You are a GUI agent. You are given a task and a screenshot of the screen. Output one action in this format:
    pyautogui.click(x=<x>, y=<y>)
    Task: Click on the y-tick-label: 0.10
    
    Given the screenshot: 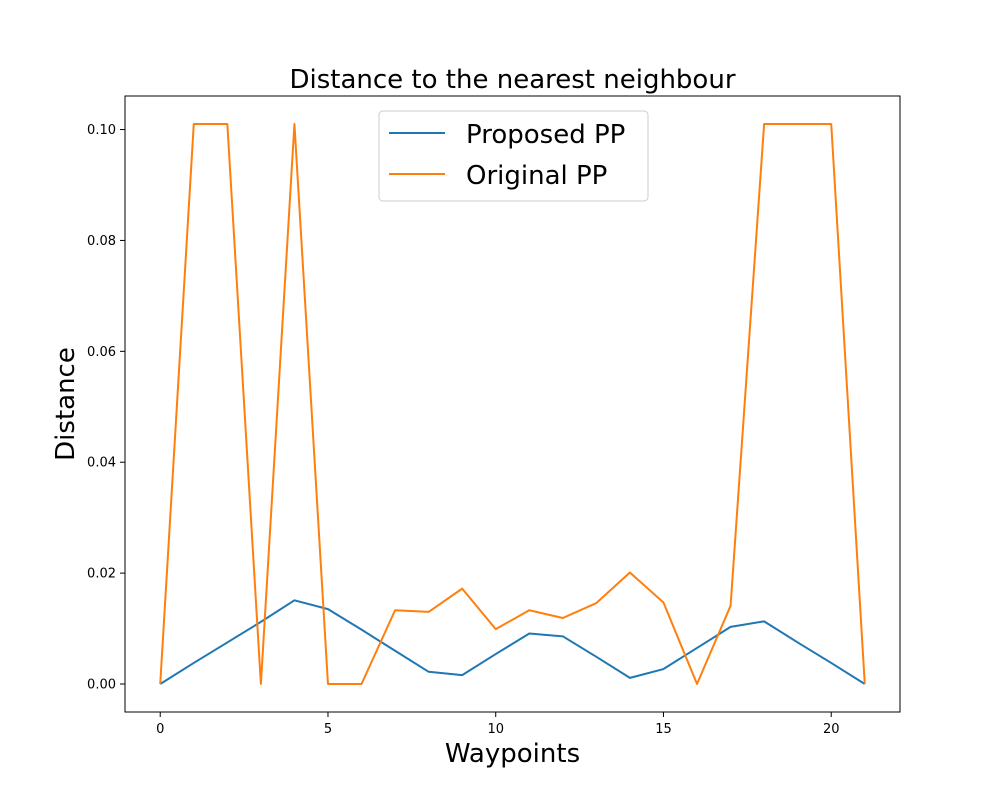 What is the action you would take?
    pyautogui.click(x=101, y=130)
    